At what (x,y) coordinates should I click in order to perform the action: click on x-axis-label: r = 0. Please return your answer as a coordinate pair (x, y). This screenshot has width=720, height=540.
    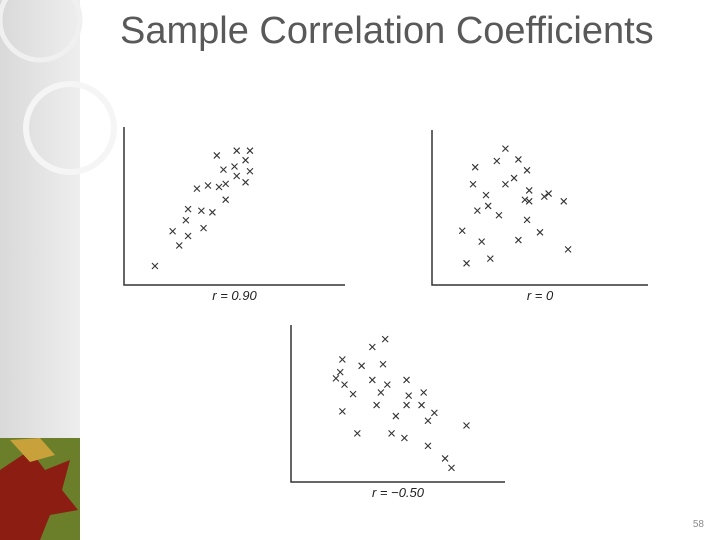
    Looking at the image, I should click on (540, 295).